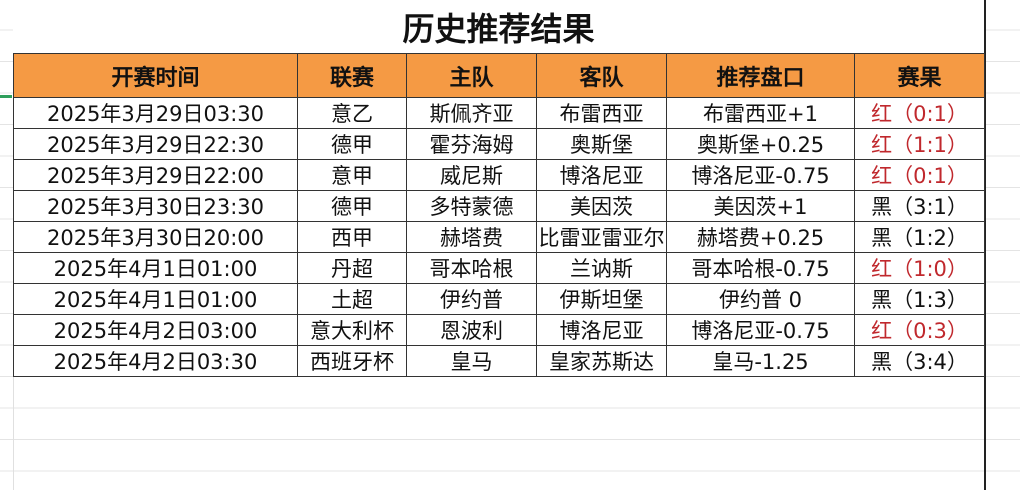  What do you see at coordinates (601, 113) in the screenshot?
I see `cell-away: 布雷西亚` at bounding box center [601, 113].